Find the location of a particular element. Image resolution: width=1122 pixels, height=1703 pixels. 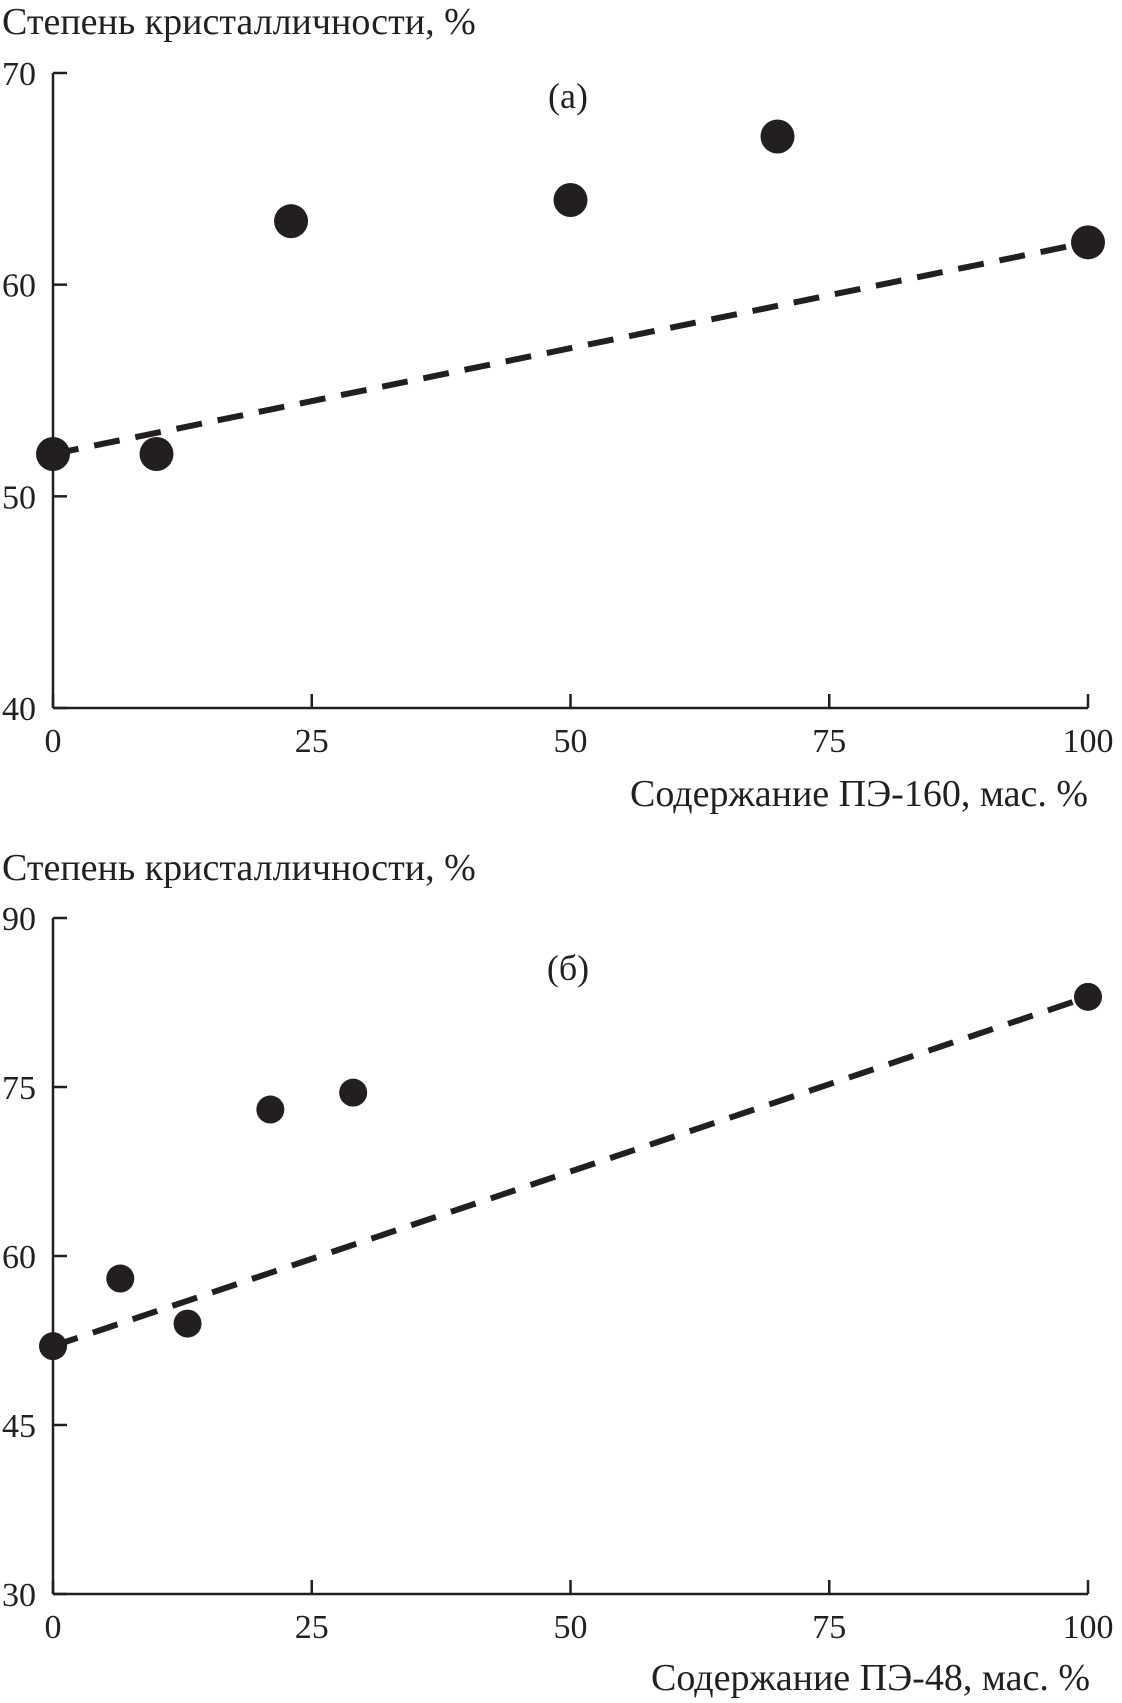

y-tick-label-a-1: 50 is located at coordinates (19, 497).